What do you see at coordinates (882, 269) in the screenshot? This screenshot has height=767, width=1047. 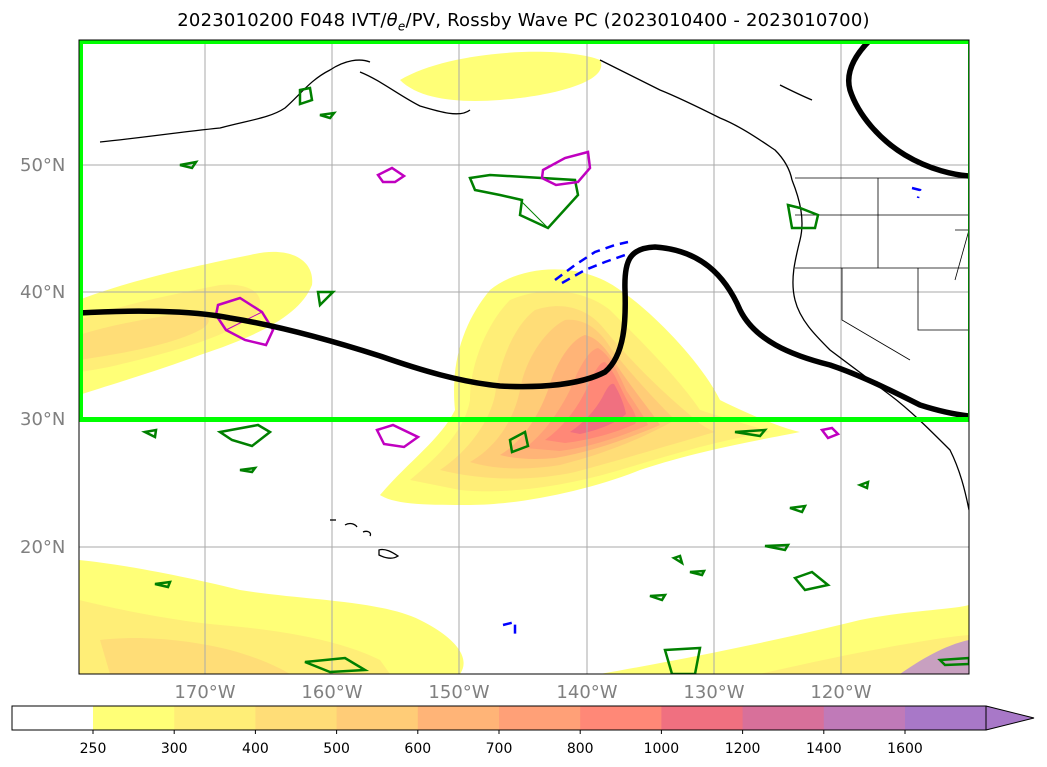 I see `state-borders` at bounding box center [882, 269].